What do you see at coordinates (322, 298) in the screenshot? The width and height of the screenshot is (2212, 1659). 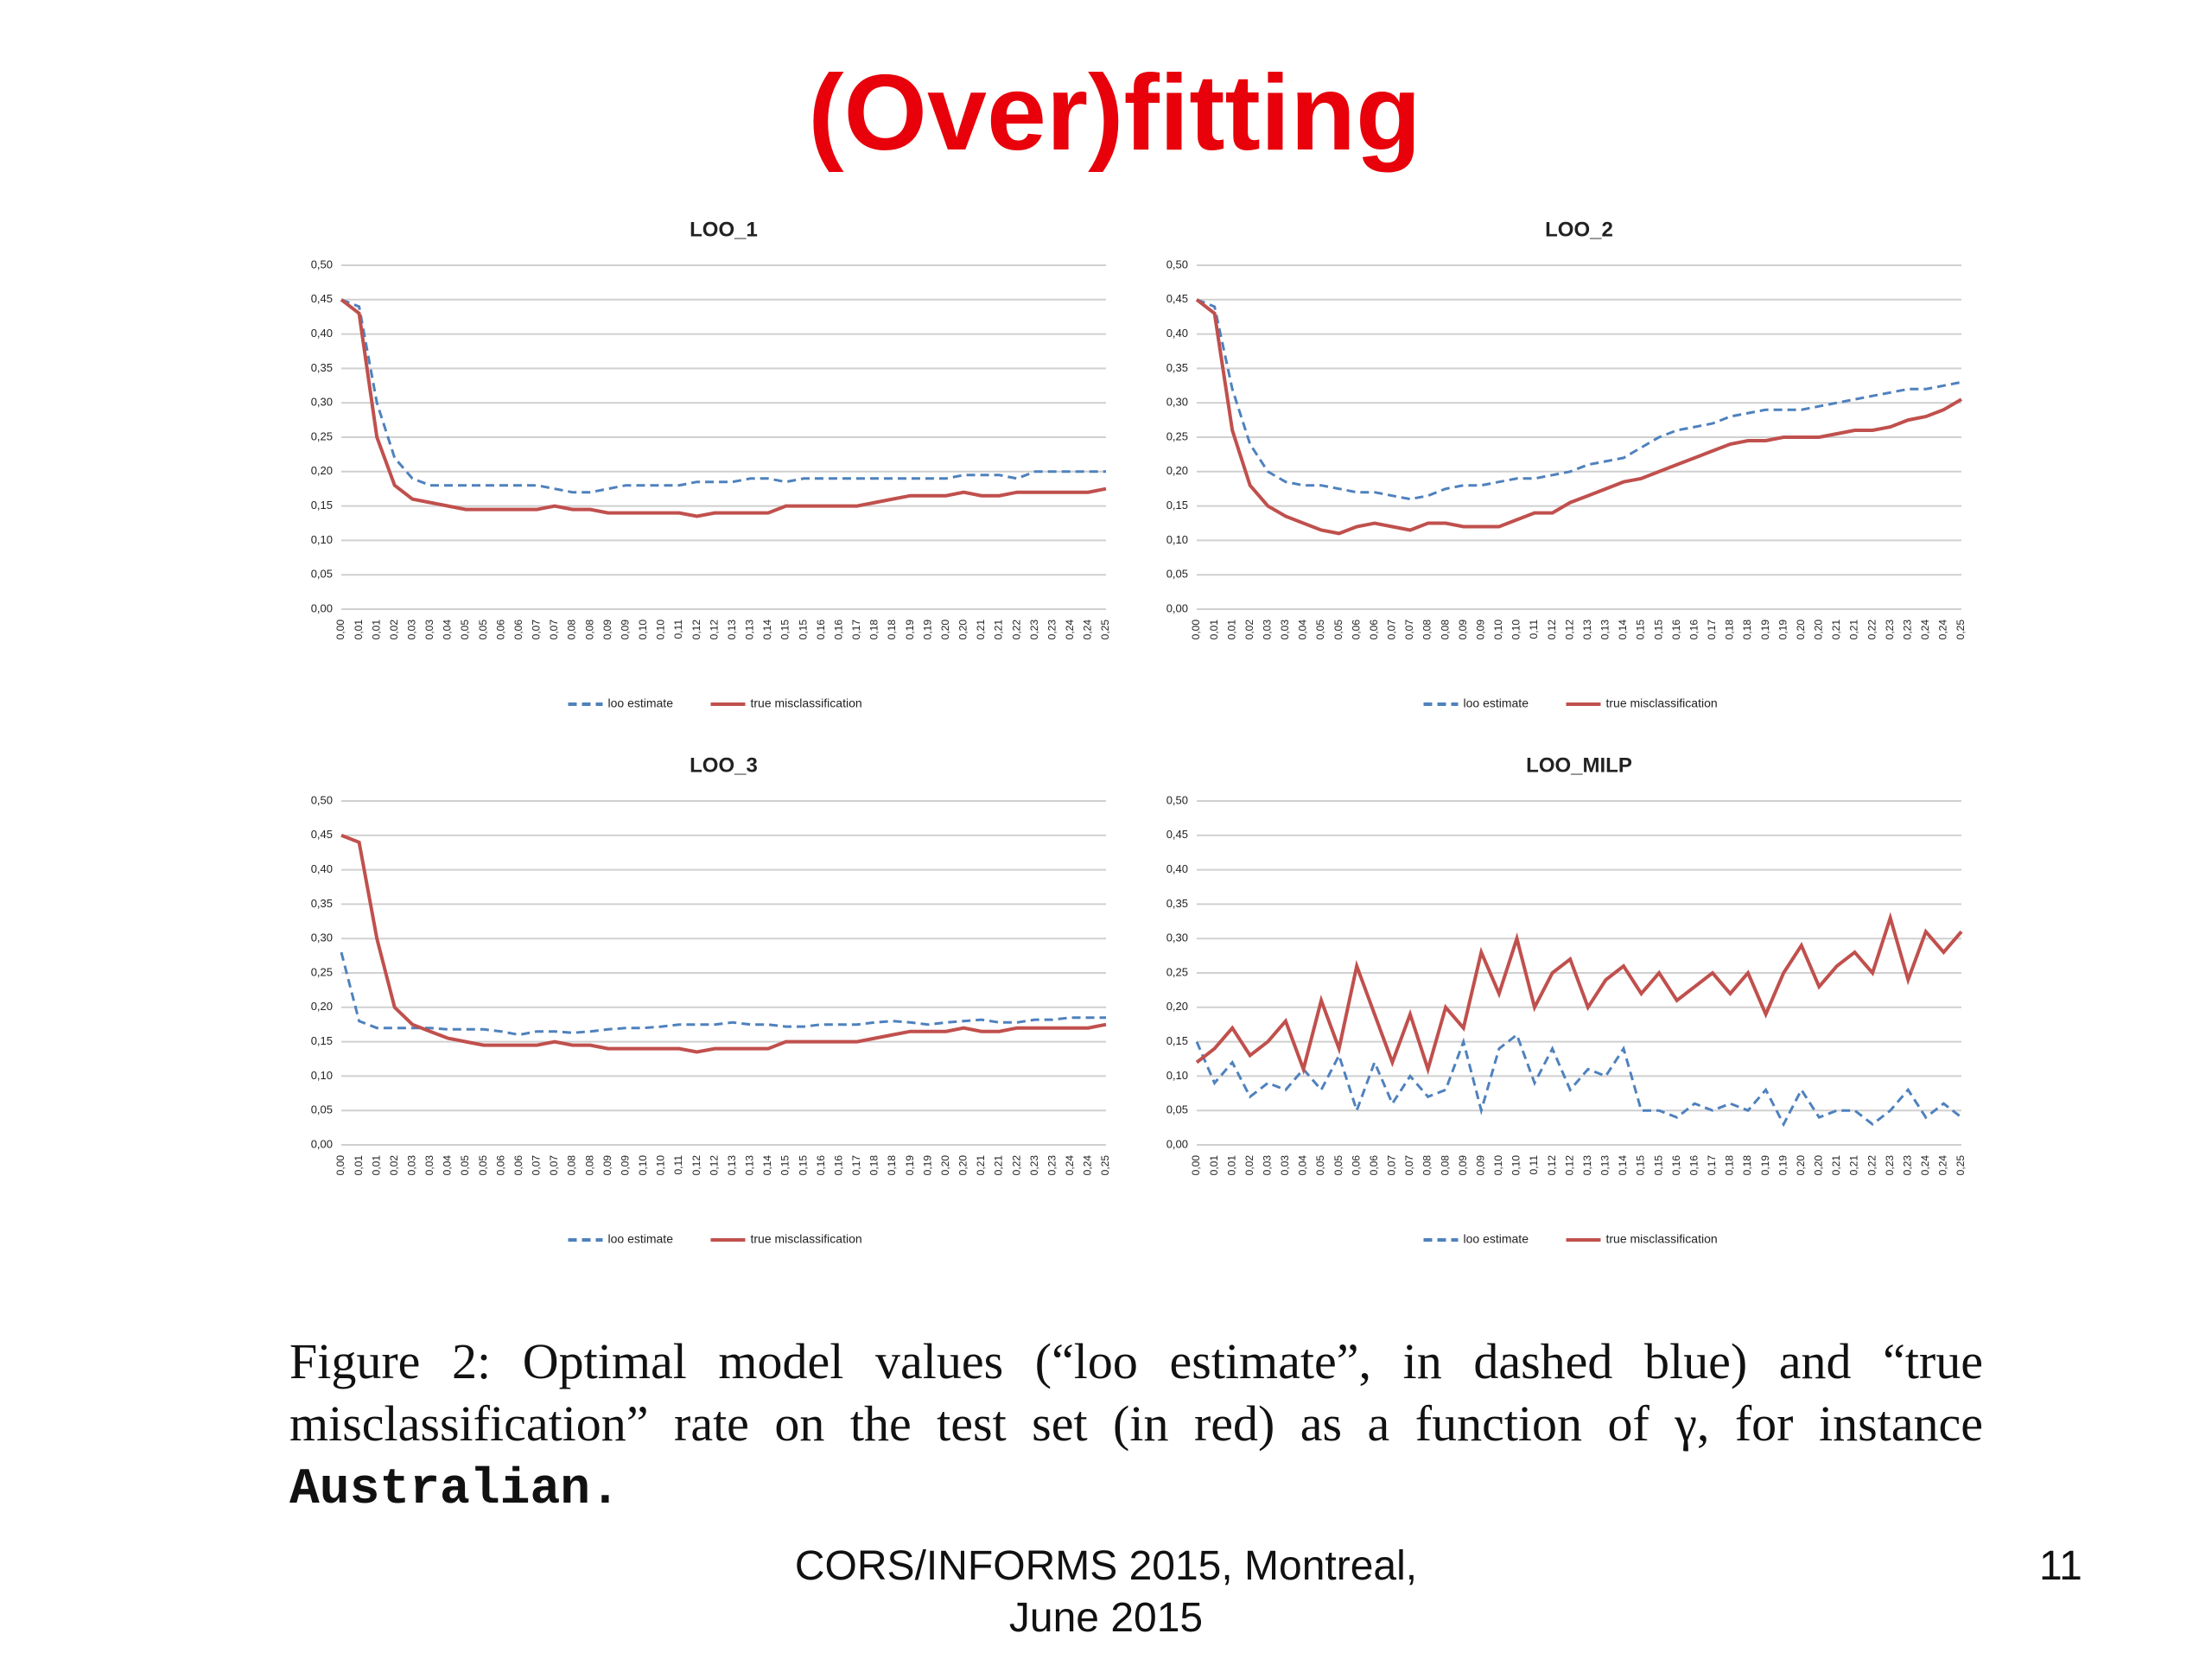 I see `y-tick-label: 0,45` at bounding box center [322, 298].